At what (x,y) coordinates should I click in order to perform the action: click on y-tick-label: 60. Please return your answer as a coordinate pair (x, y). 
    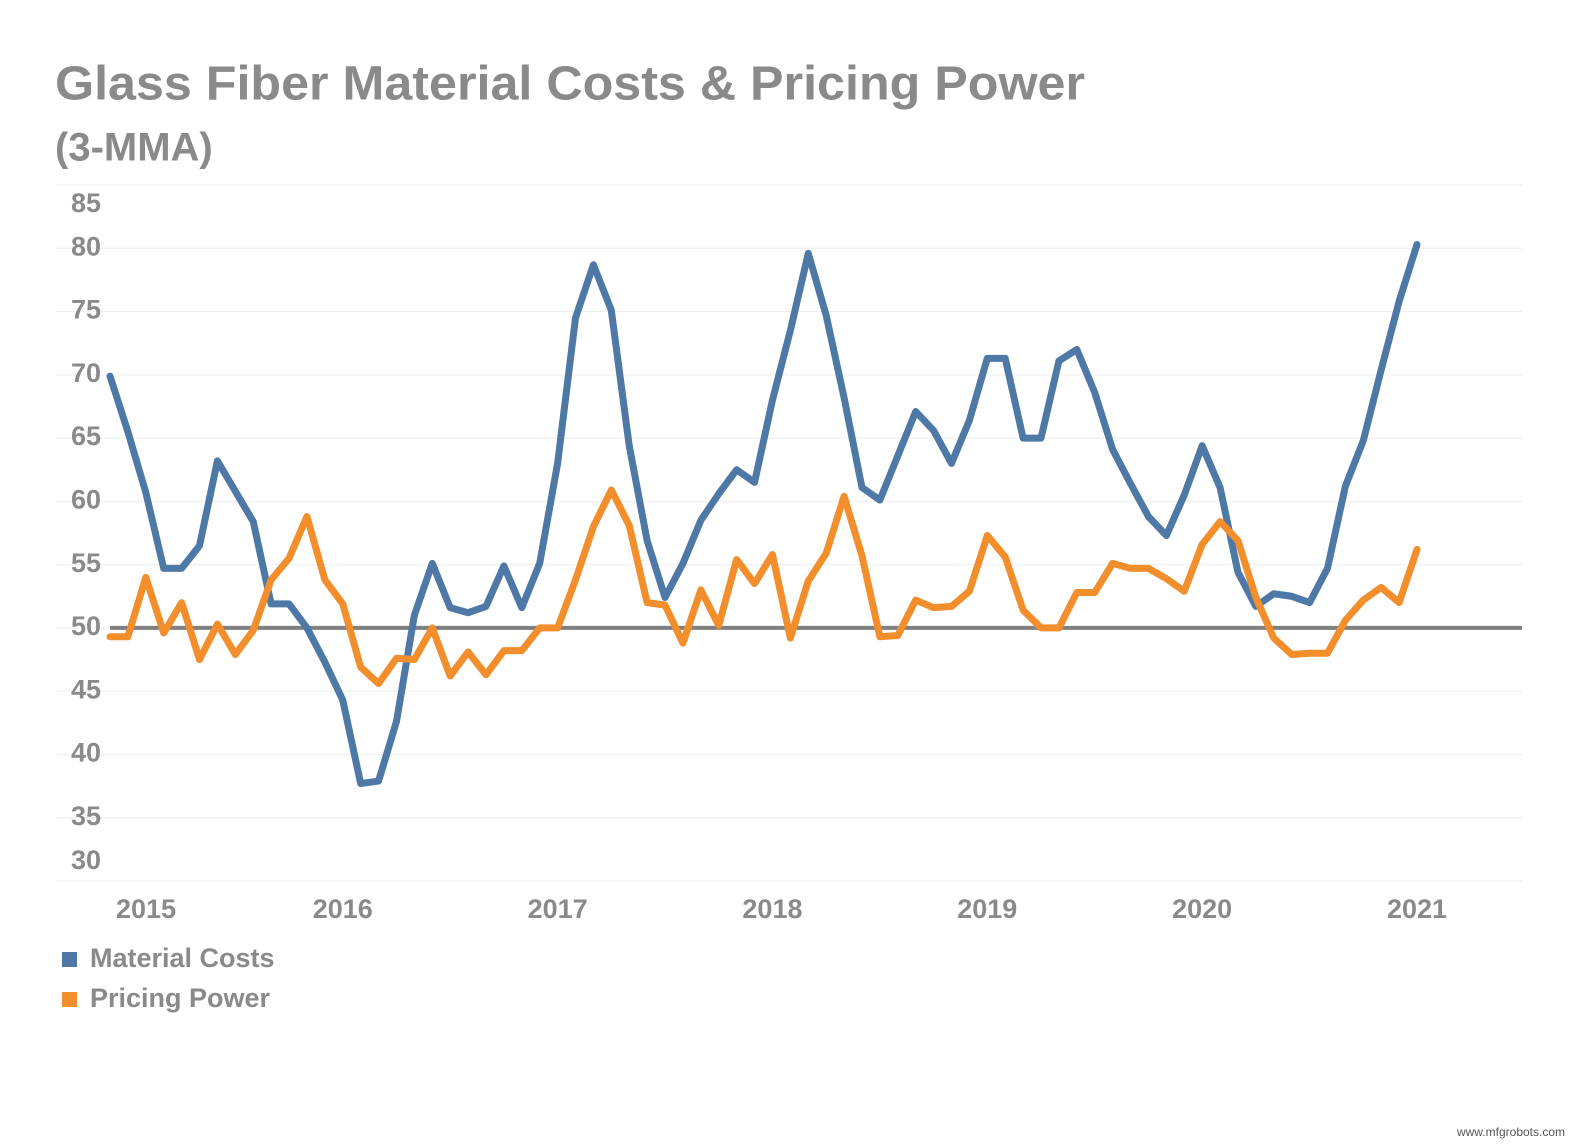
    Looking at the image, I should click on (86, 499).